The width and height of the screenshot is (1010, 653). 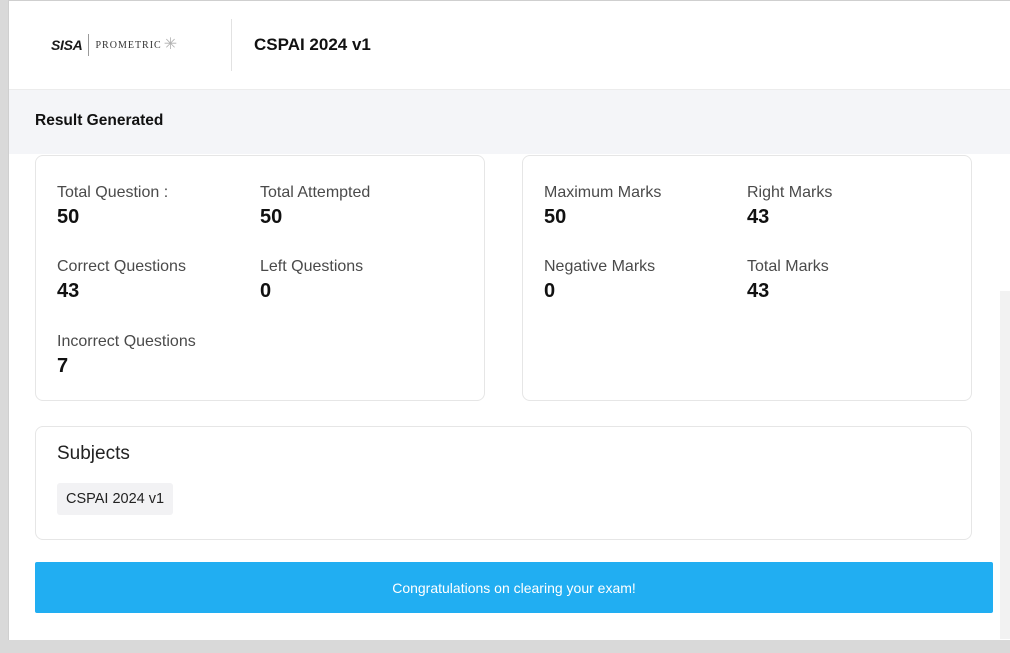 I want to click on subject-chip: CSPAI 2024 v1, so click(x=115, y=499).